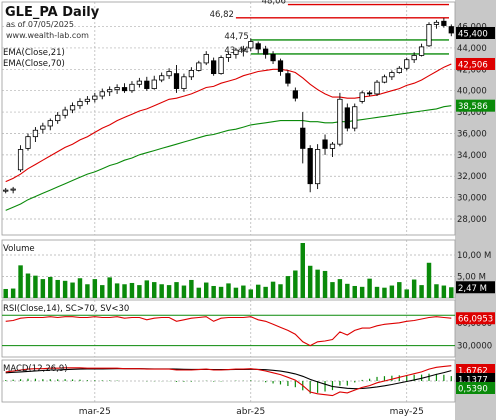  I want to click on last-price-tag-bg, so click(475, 32).